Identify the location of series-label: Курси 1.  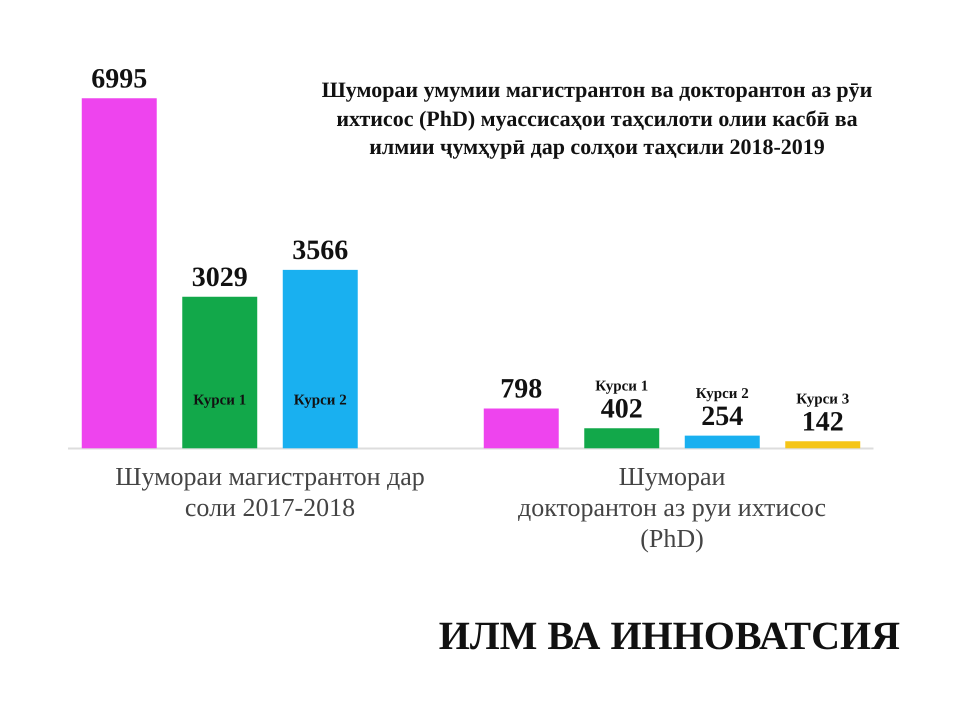
(219, 400).